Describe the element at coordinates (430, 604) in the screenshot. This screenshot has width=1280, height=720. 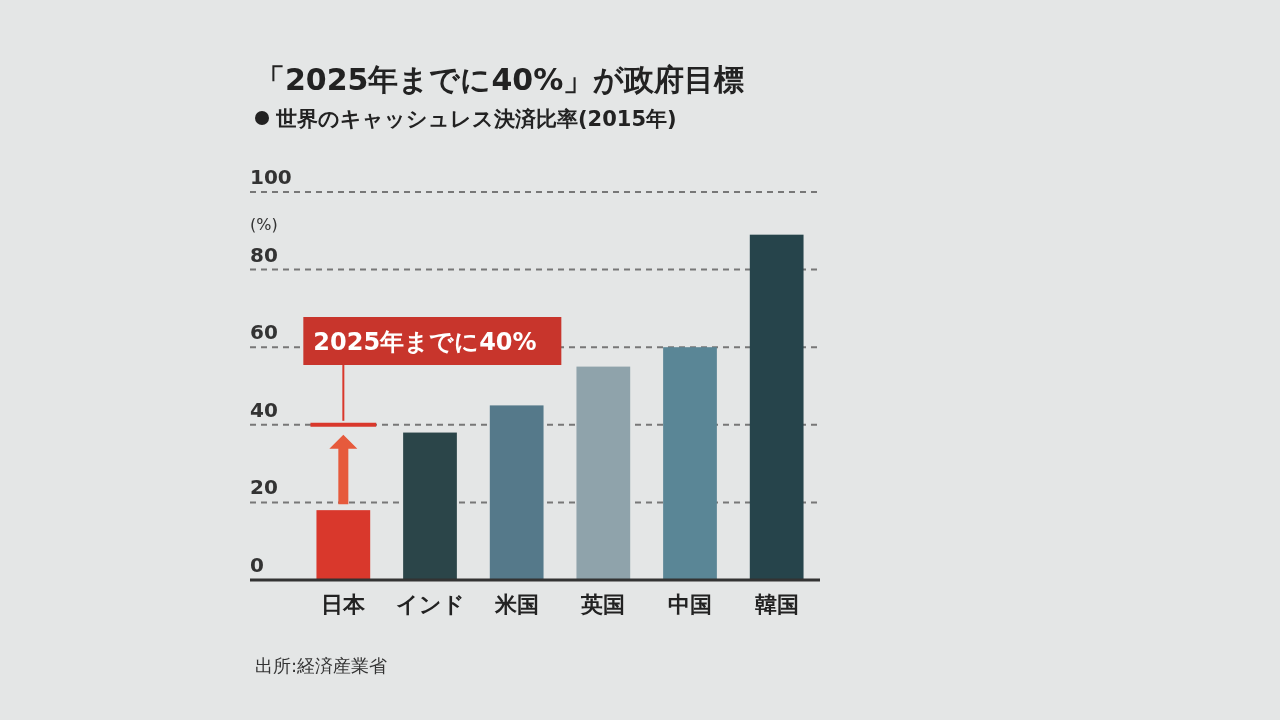
I see `x-tick-label: インド` at that location.